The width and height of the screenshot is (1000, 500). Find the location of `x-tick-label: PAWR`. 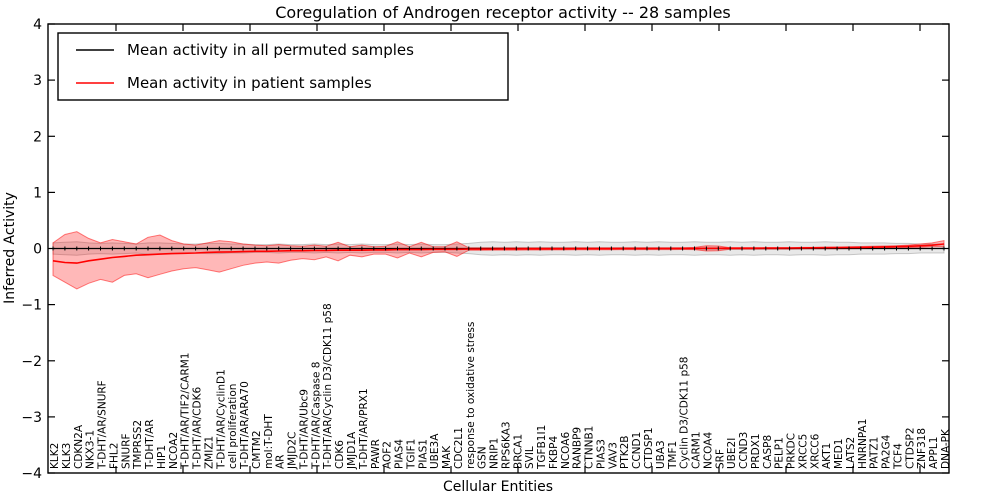

x-tick-label: PAWR is located at coordinates (376, 454).